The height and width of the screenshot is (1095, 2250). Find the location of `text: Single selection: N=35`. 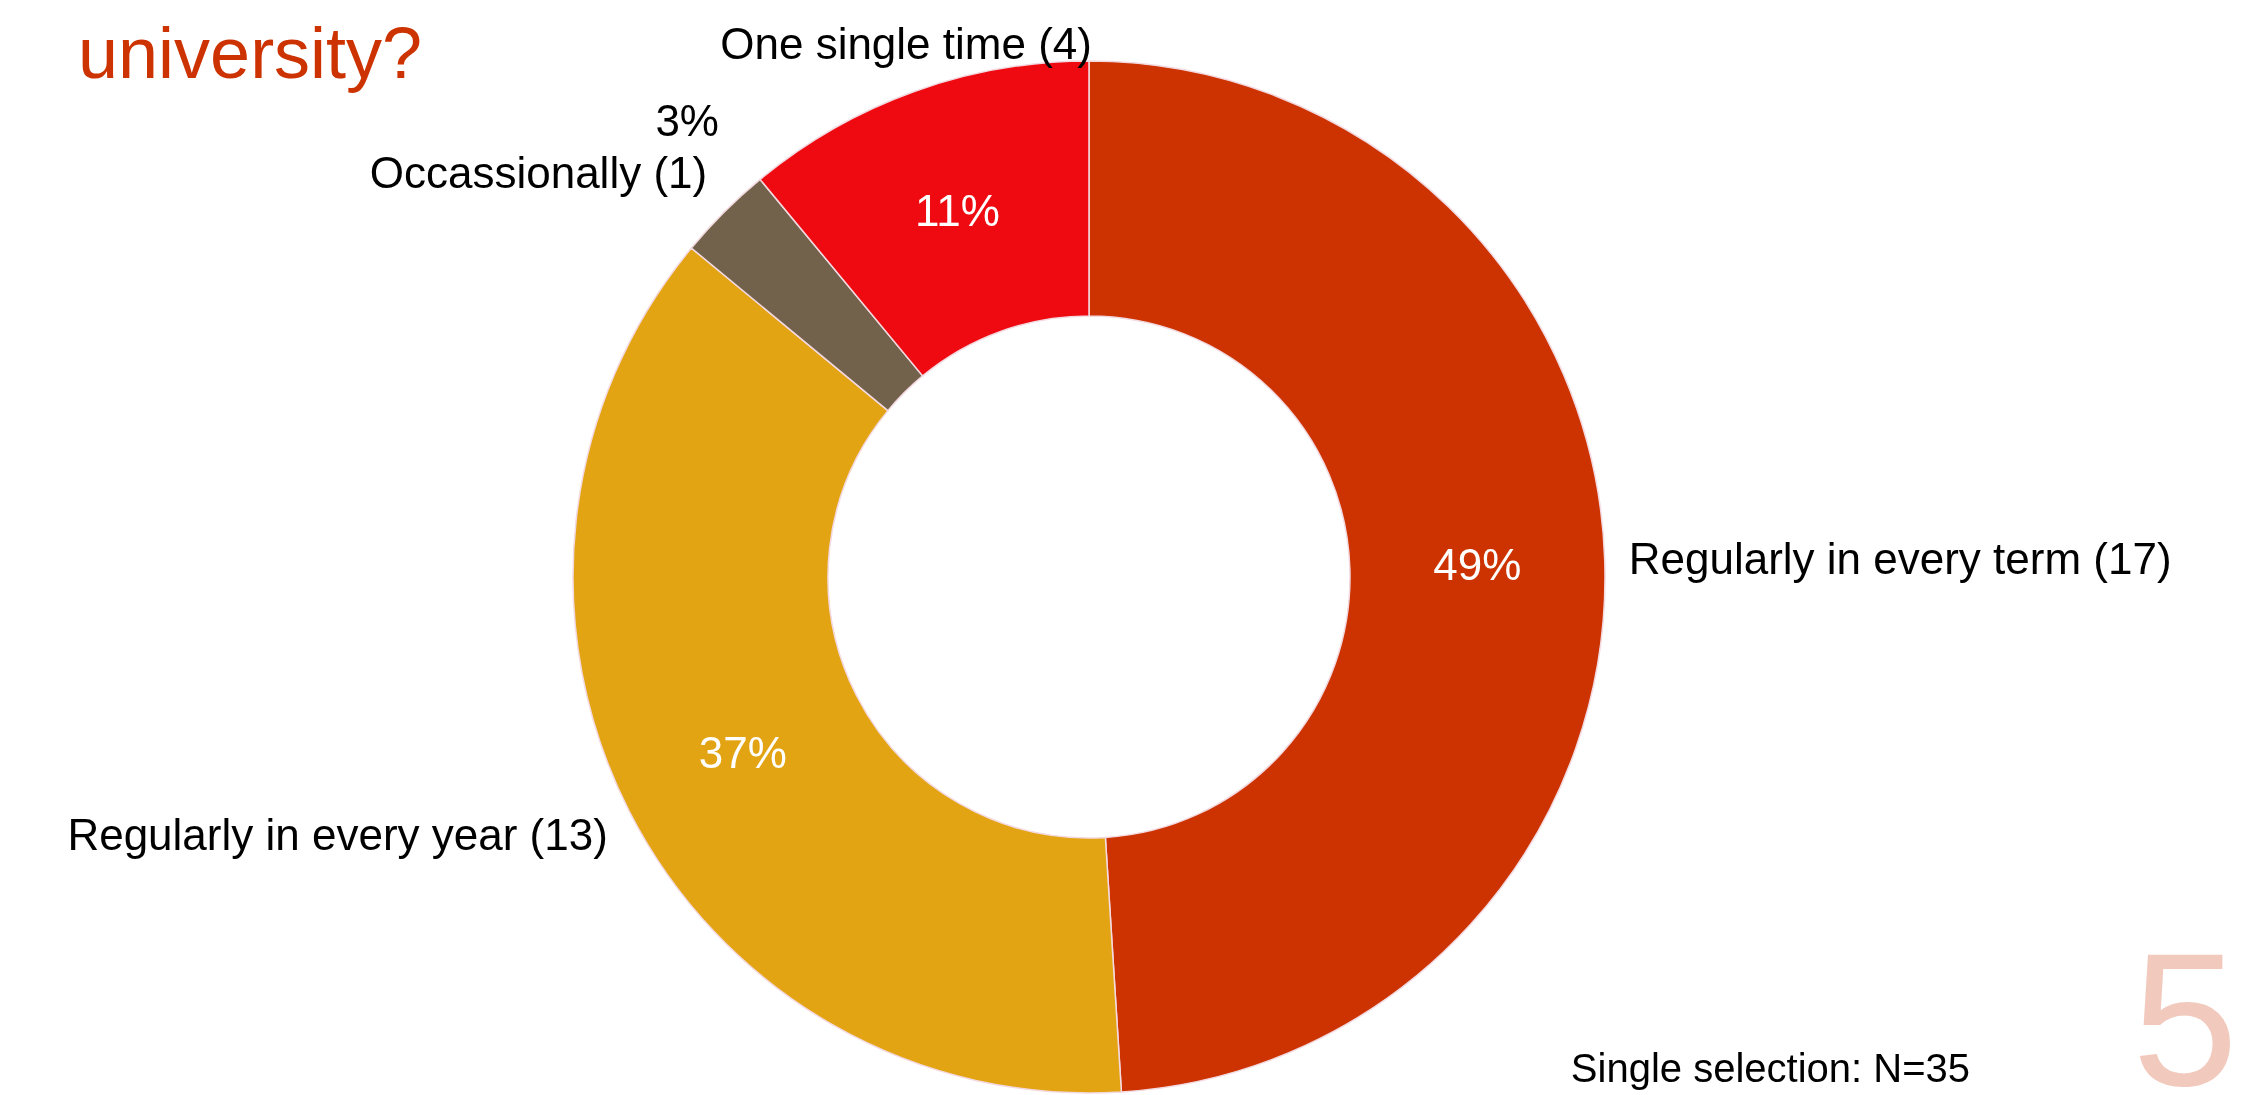

text: Single selection: N=35 is located at coordinates (1770, 1068).